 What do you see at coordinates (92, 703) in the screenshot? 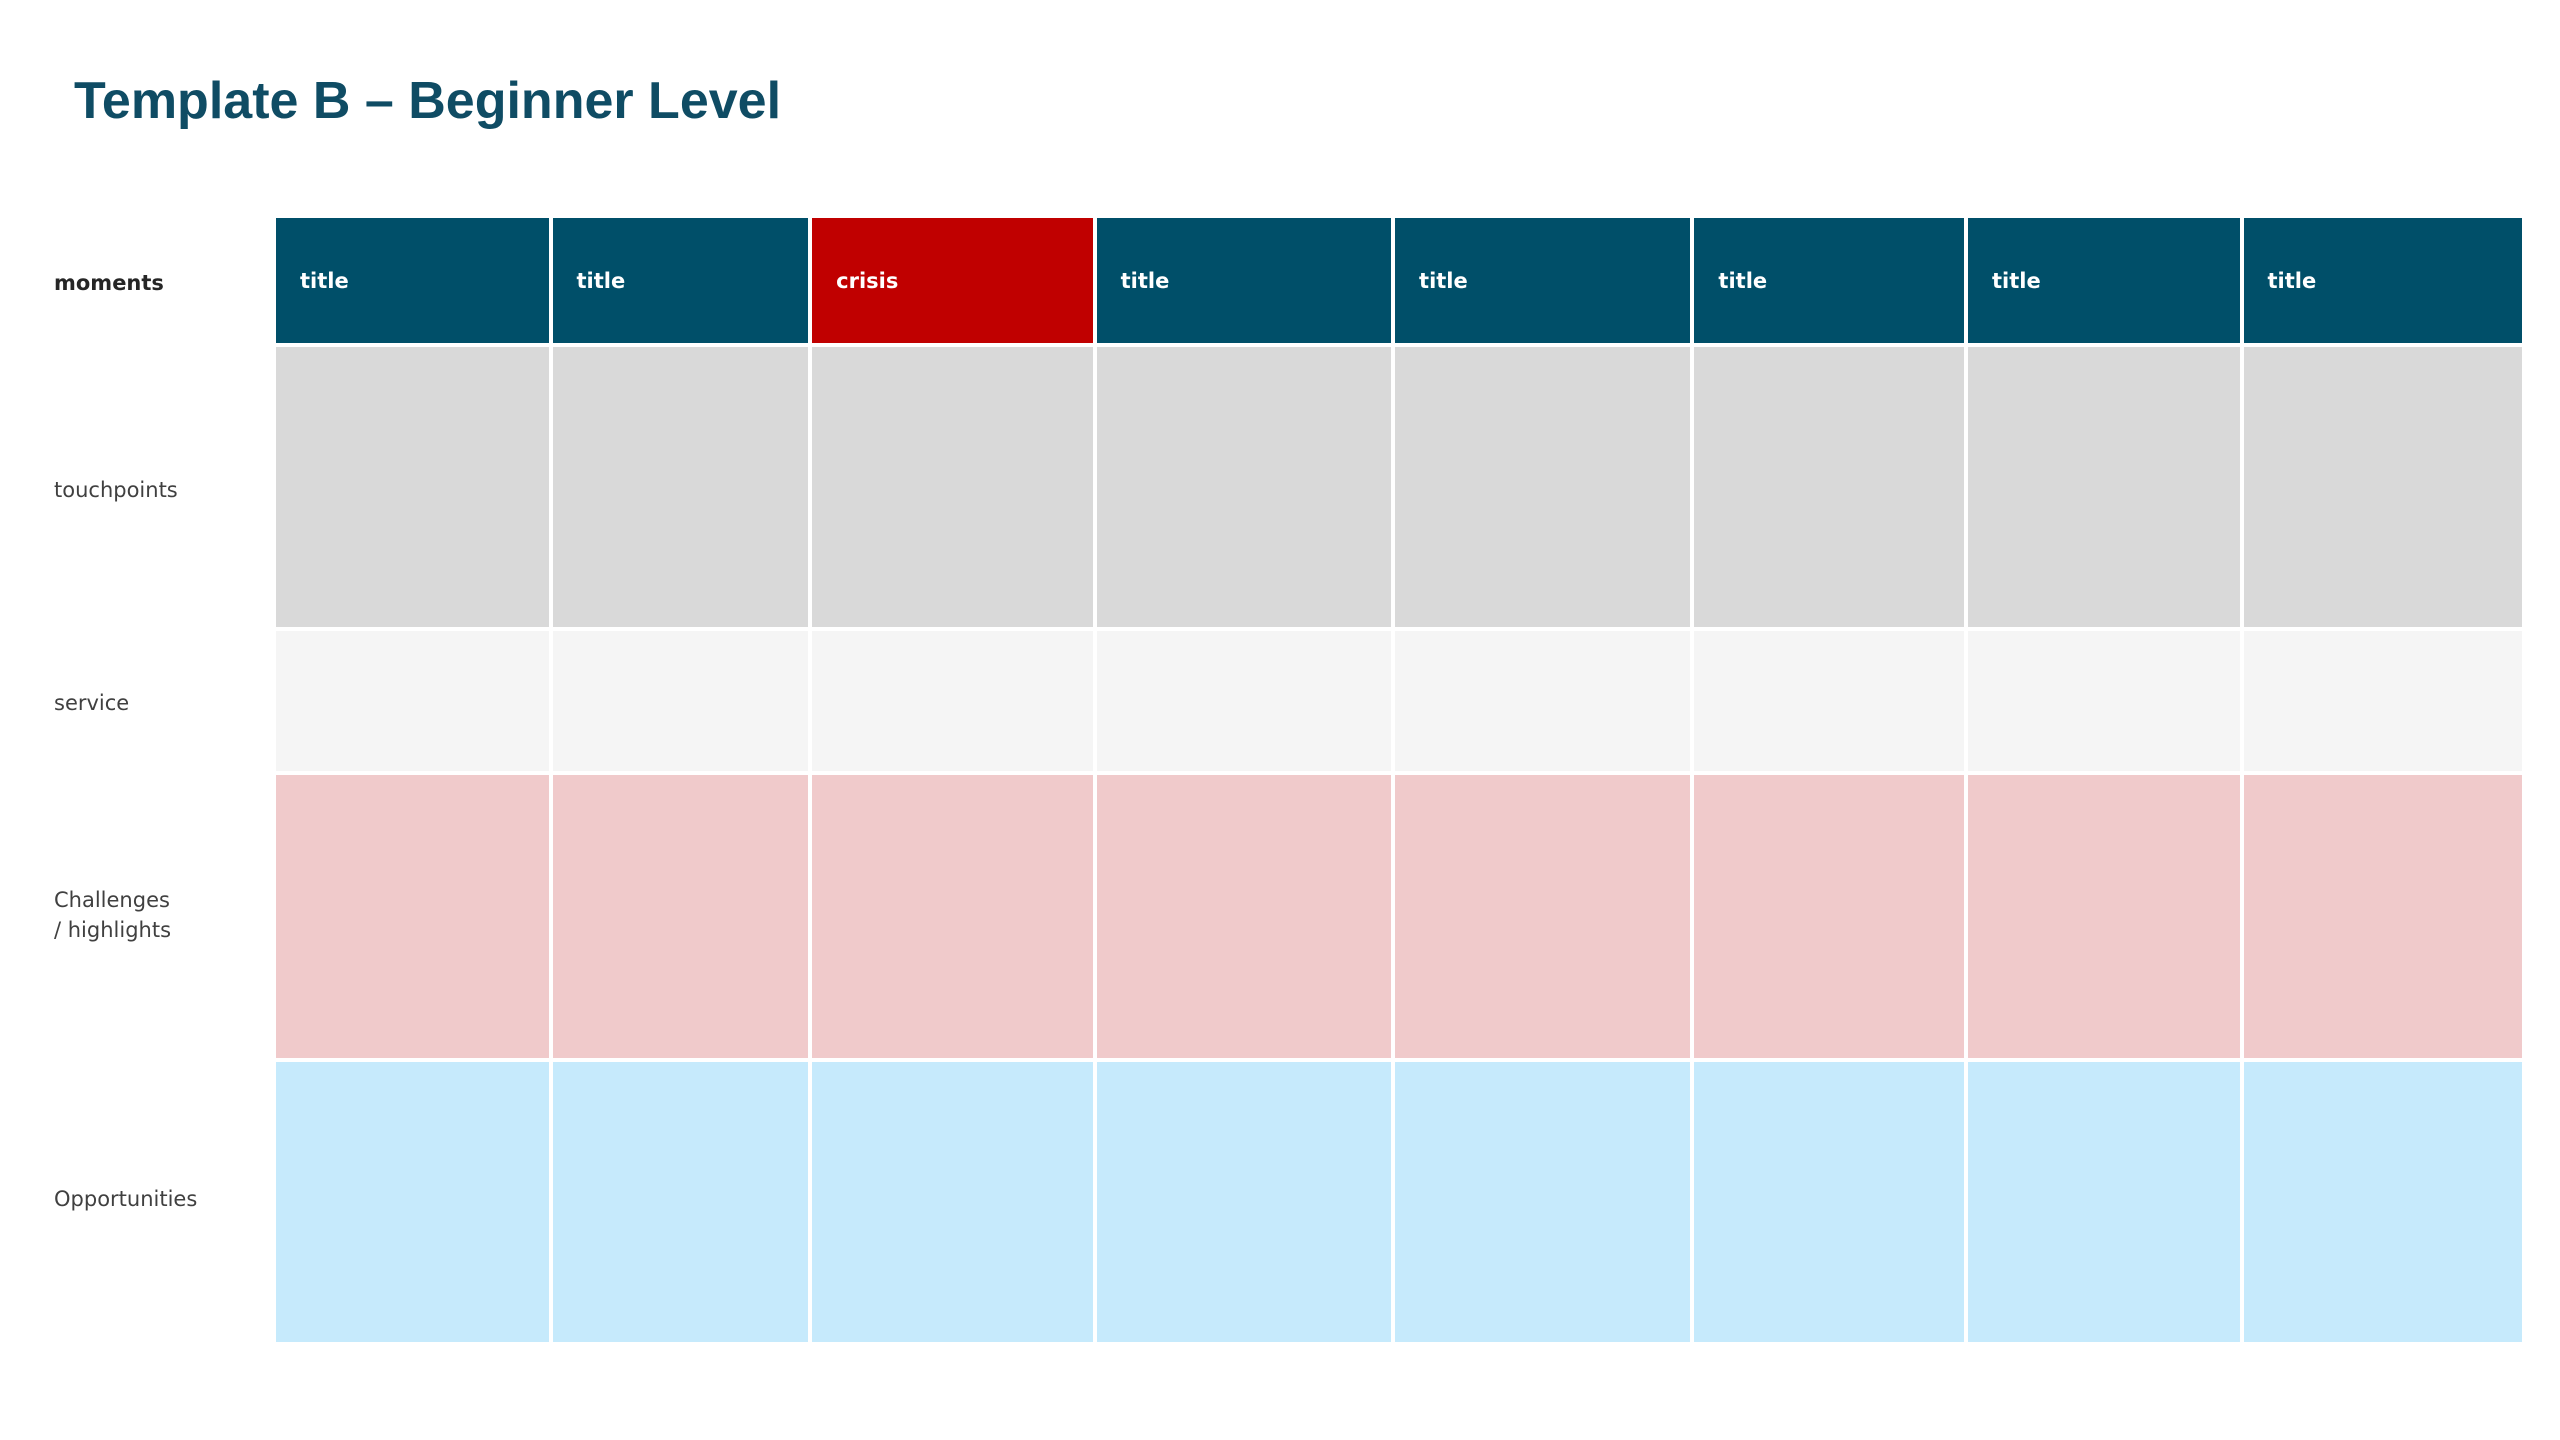
I see `row-label-service: service` at bounding box center [92, 703].